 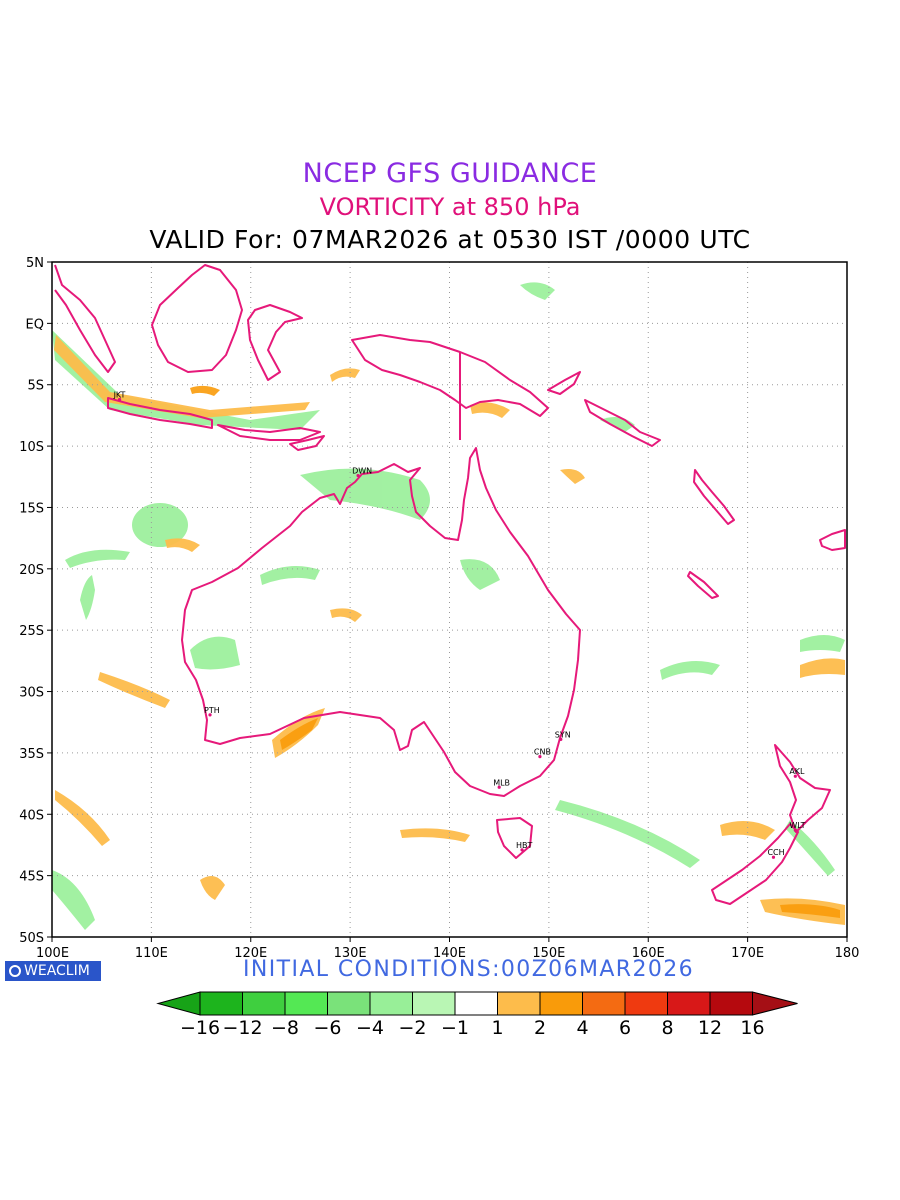 What do you see at coordinates (499, 787) in the screenshot?
I see `city-dot-mlb` at bounding box center [499, 787].